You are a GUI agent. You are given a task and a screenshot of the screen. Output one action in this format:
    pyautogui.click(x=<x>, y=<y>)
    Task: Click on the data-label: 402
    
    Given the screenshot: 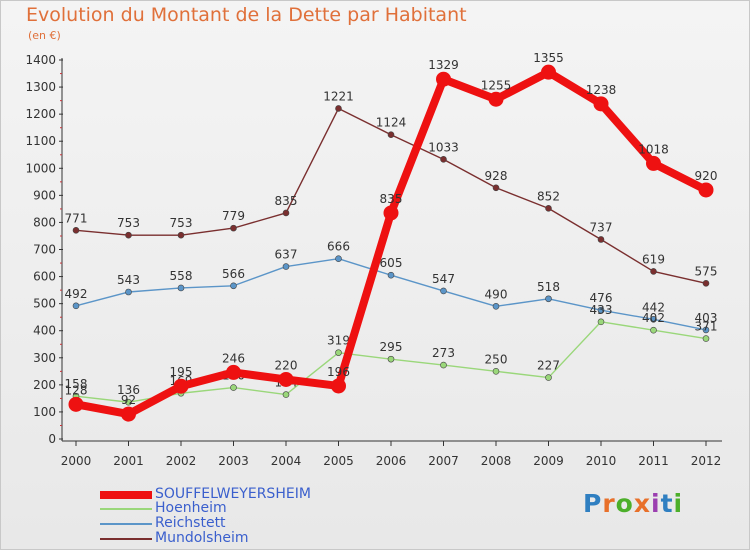 What is the action you would take?
    pyautogui.click(x=653, y=318)
    